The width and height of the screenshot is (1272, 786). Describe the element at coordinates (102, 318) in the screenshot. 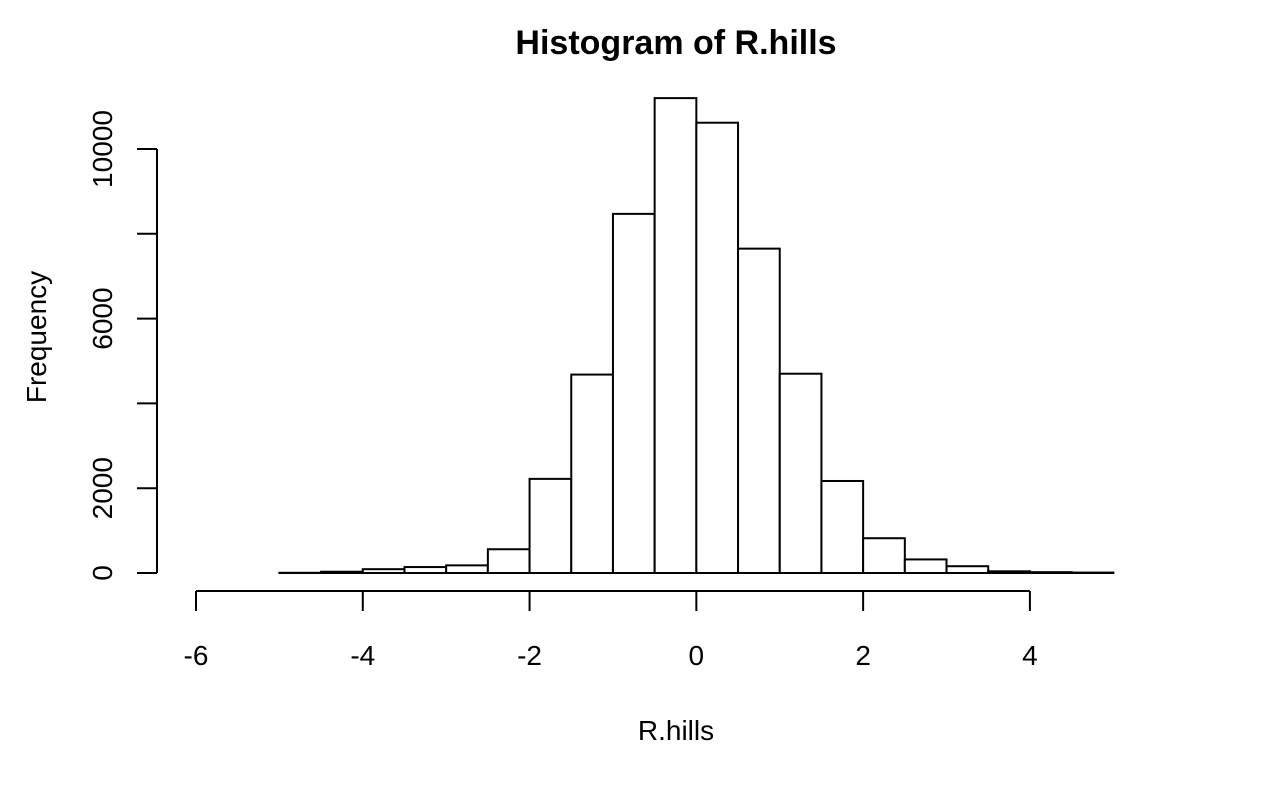

I see `y-tick-label-3: 6000` at that location.